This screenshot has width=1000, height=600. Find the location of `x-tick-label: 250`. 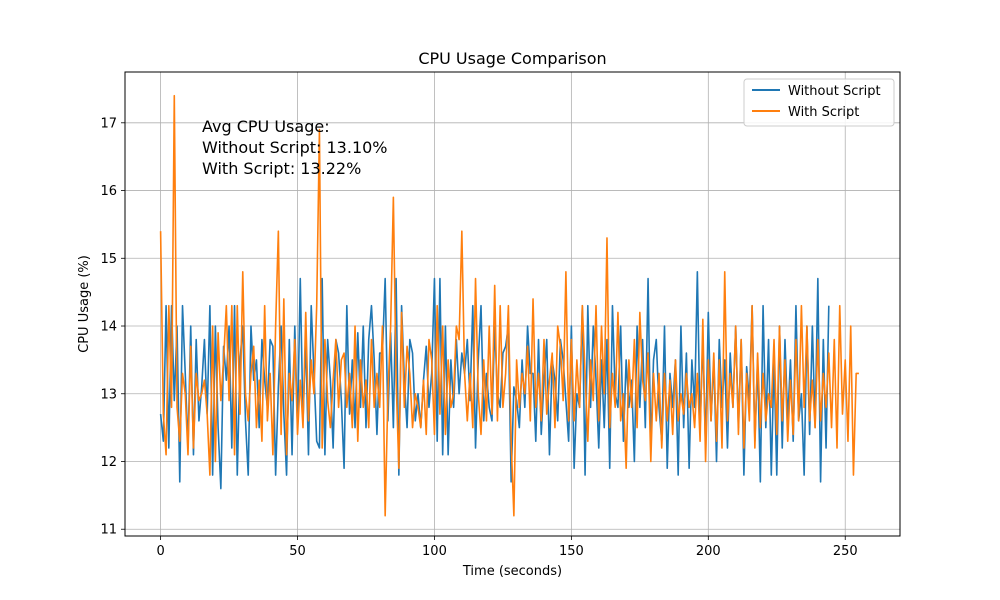

x-tick-label: 250 is located at coordinates (845, 551).